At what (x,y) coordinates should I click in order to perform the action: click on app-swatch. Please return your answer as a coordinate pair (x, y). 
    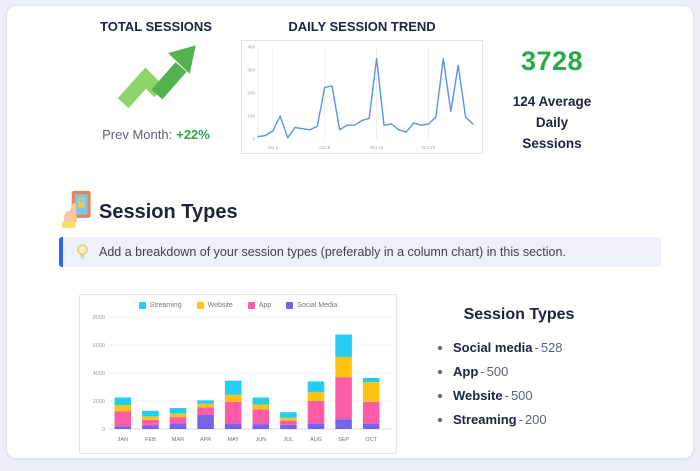
    Looking at the image, I should click on (251, 305).